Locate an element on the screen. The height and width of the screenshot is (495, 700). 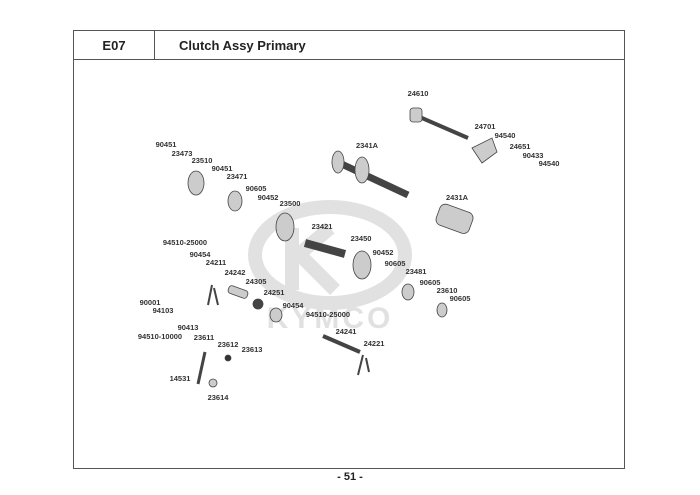
page-number: - 51 - is located at coordinates (350, 477).